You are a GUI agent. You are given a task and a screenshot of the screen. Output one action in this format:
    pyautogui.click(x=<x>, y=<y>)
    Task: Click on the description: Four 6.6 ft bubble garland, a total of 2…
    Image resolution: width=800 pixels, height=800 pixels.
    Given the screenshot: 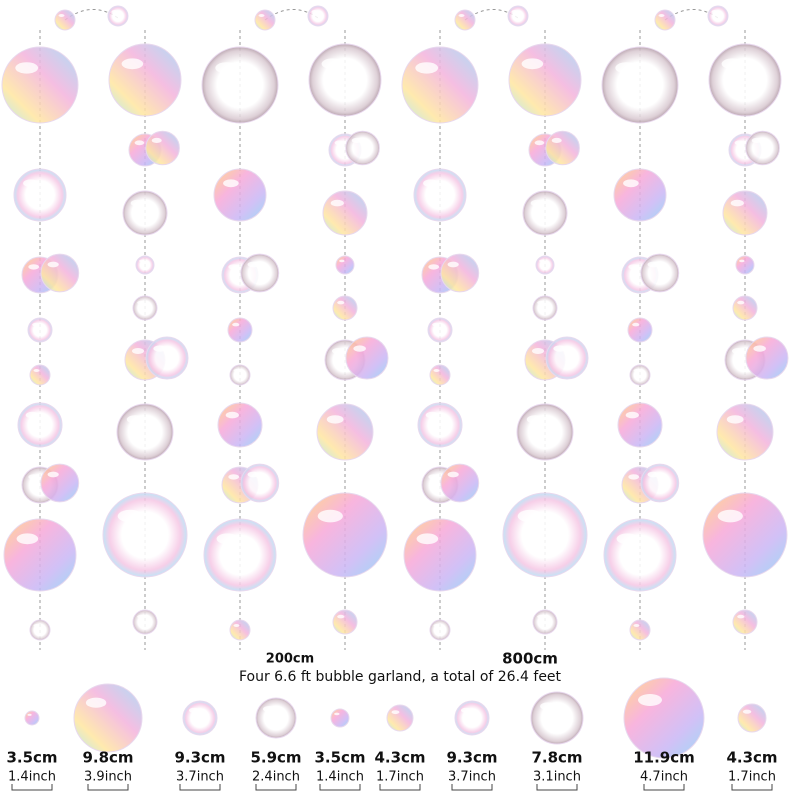 What is the action you would take?
    pyautogui.click(x=400, y=677)
    